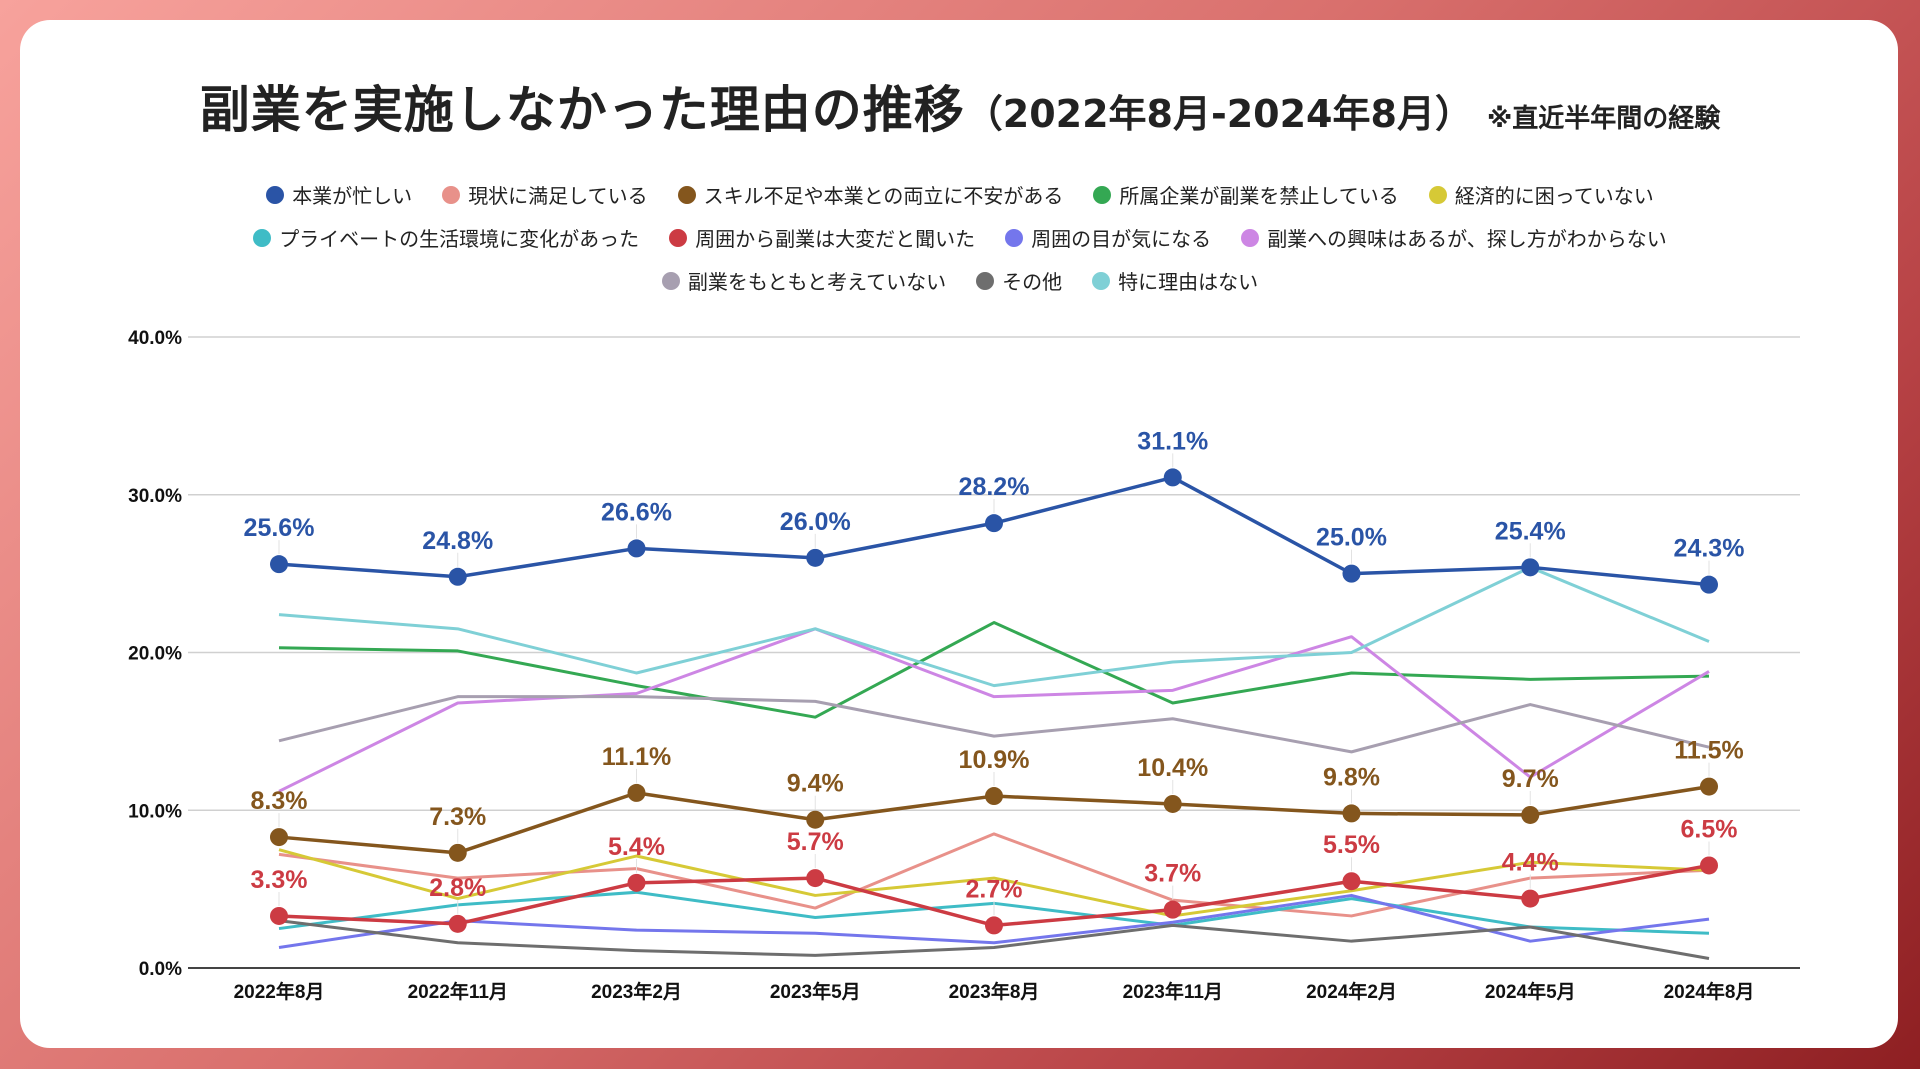 This screenshot has width=1920, height=1069. What do you see at coordinates (1351, 538) in the screenshot?
I see `data-label: 25.0%` at bounding box center [1351, 538].